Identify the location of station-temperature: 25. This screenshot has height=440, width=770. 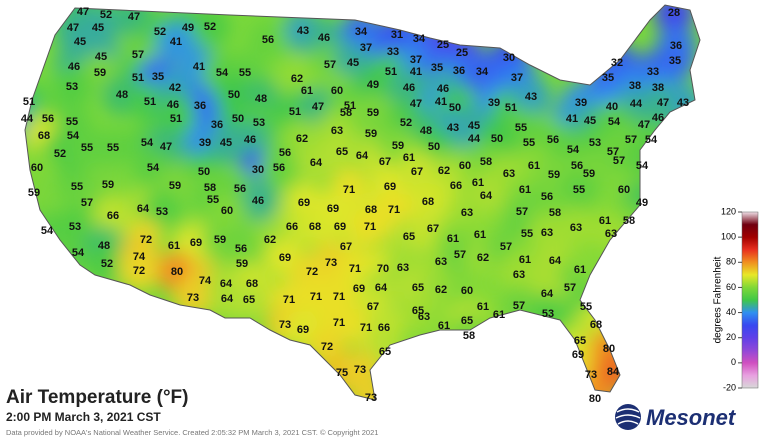
(462, 53).